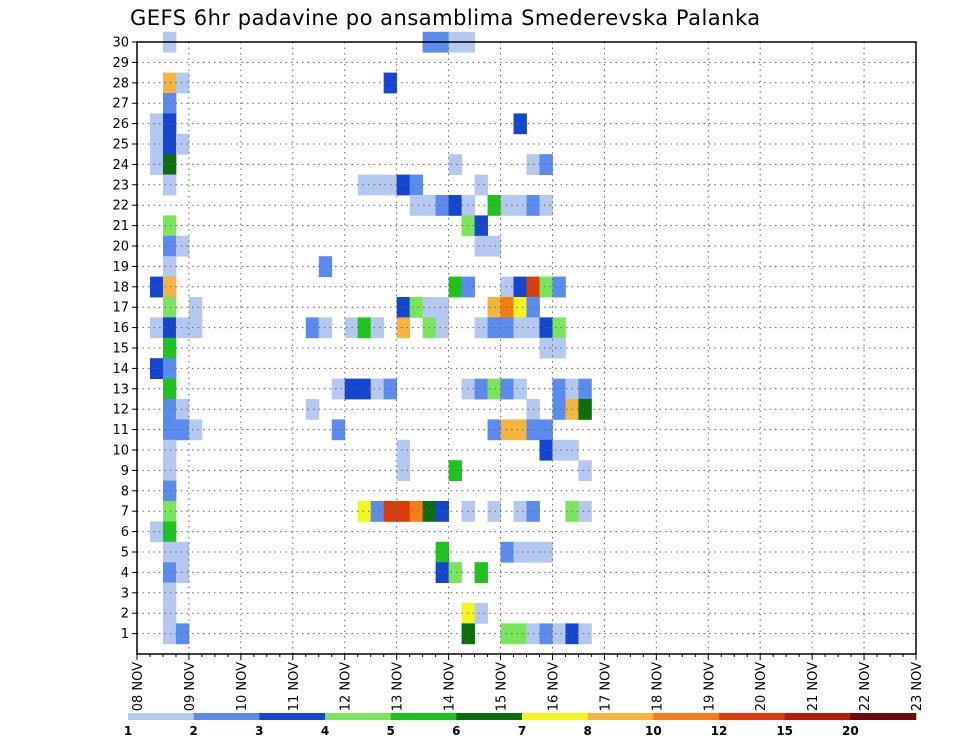 This screenshot has width=960, height=742. What do you see at coordinates (120, 83) in the screenshot?
I see `y-tick-label: 28` at bounding box center [120, 83].